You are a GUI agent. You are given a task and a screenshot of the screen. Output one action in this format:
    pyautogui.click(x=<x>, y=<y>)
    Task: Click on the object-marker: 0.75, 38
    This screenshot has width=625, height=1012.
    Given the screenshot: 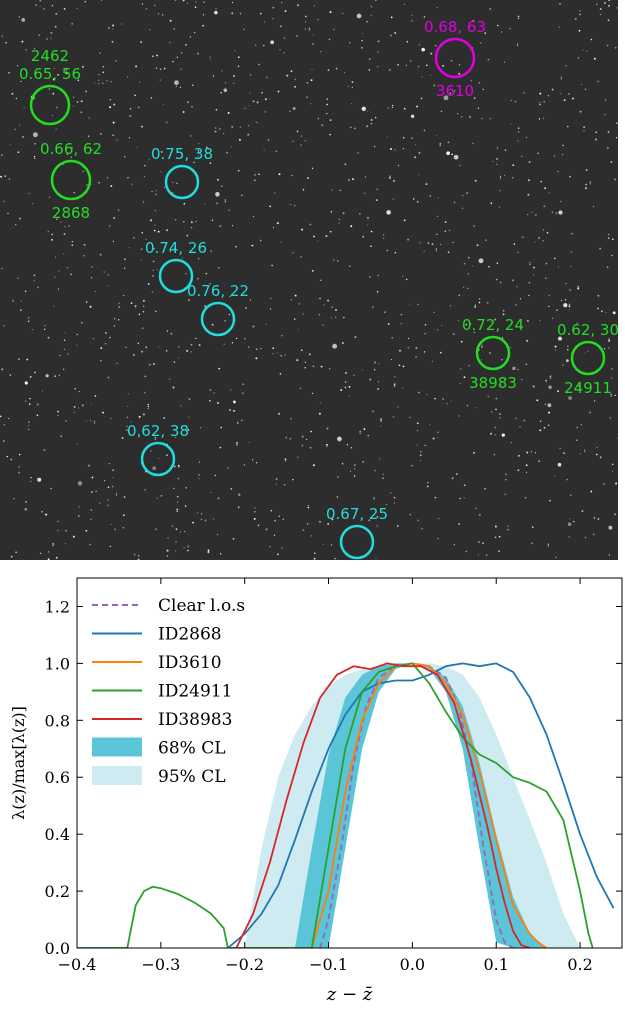 What is the action you would take?
    pyautogui.click(x=182, y=172)
    